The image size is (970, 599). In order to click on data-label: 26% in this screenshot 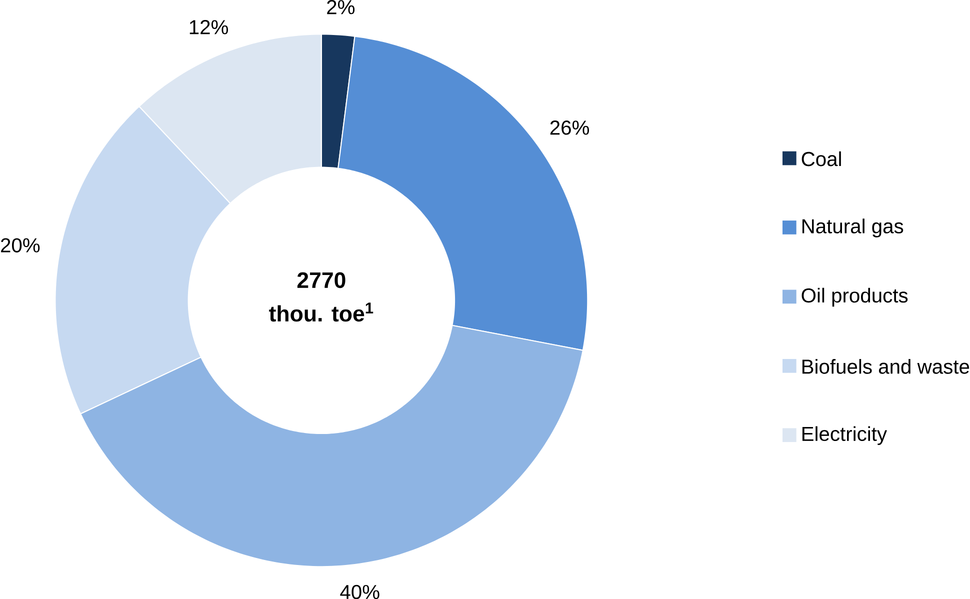, I will do `click(569, 127)`.